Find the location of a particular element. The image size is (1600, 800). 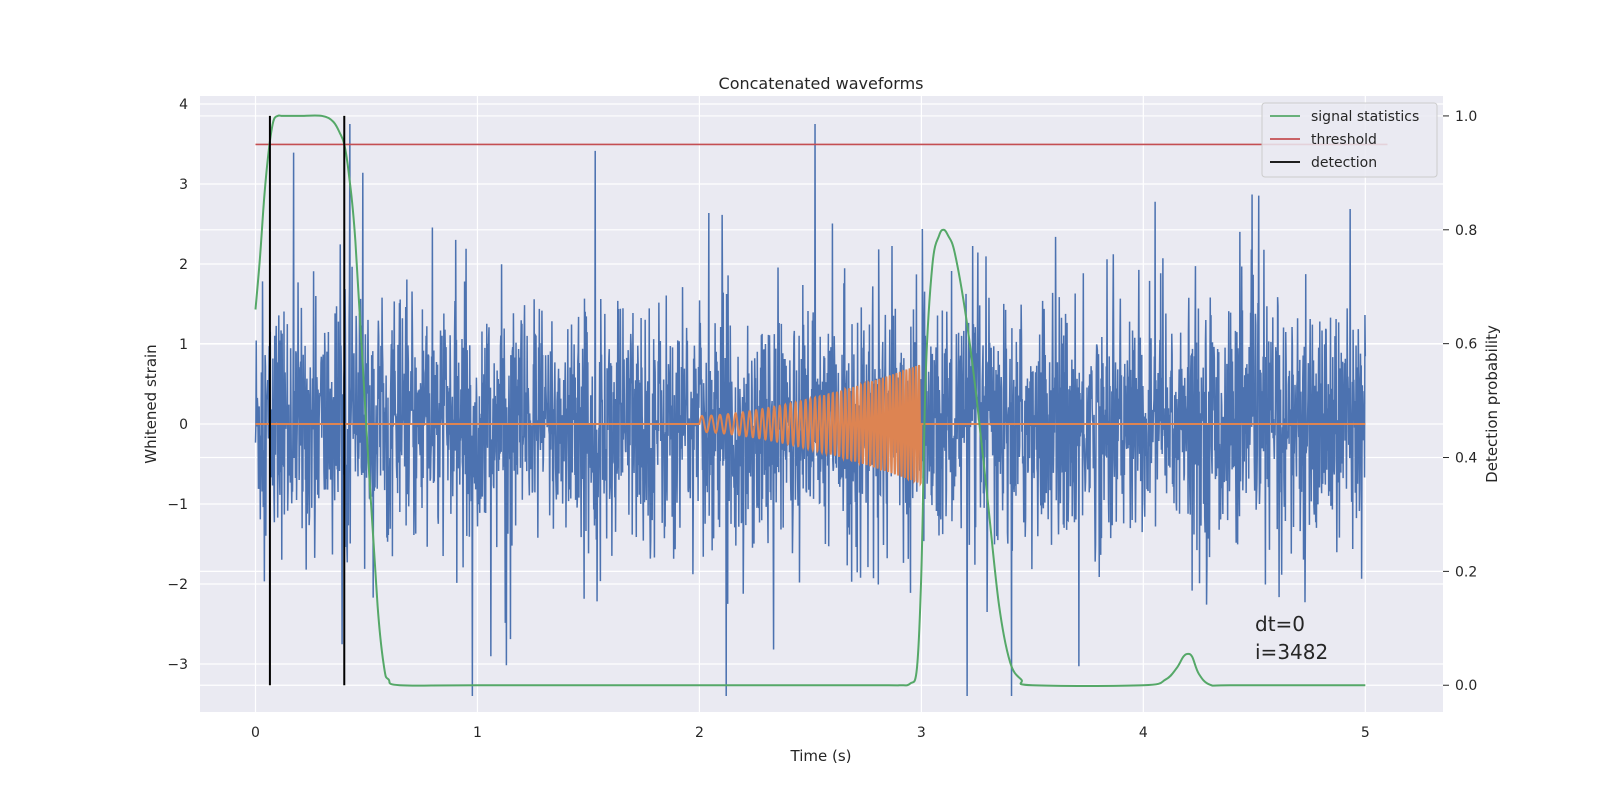

annotation-i: i=3482 is located at coordinates (1291, 652).